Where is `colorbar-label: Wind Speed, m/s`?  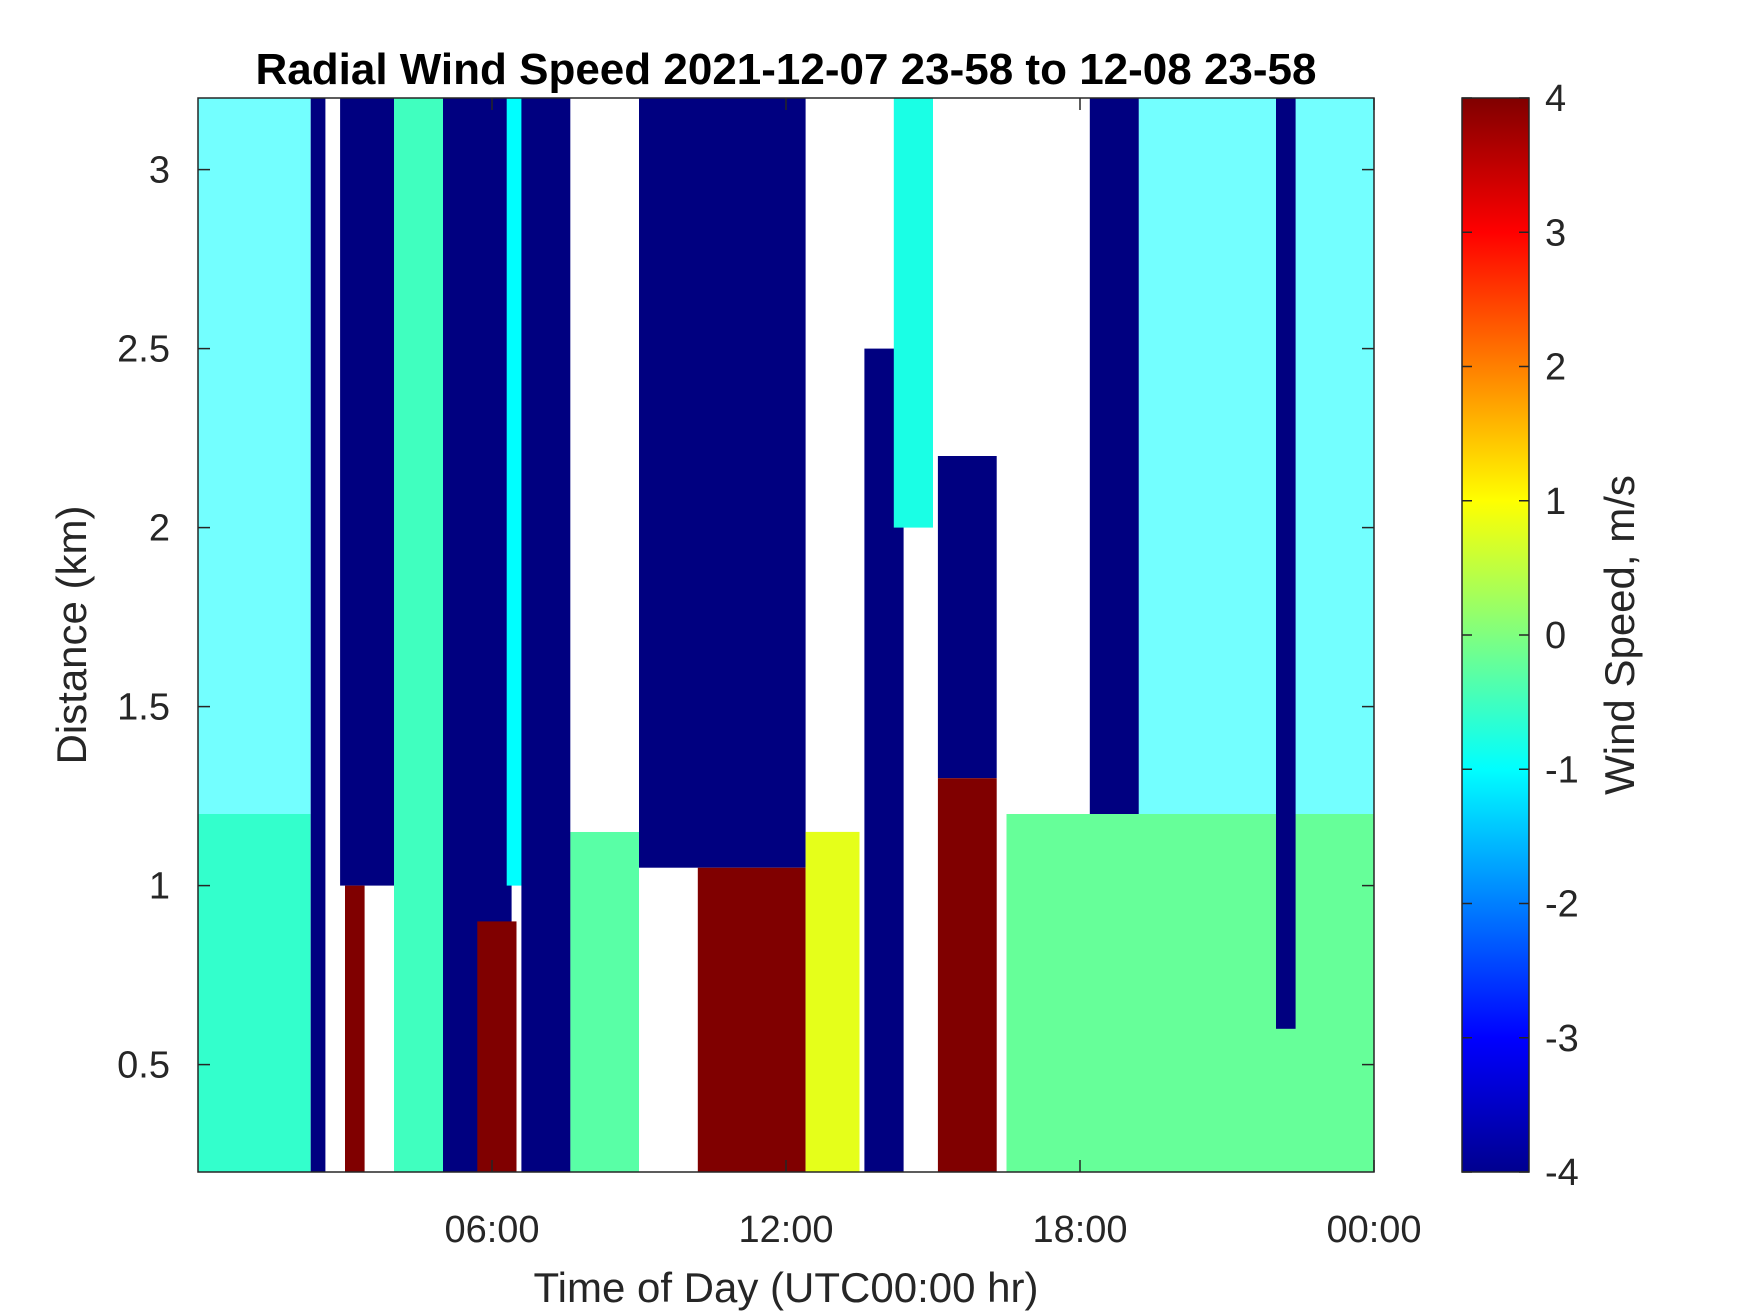
colorbar-label: Wind Speed, m/s is located at coordinates (1619, 635).